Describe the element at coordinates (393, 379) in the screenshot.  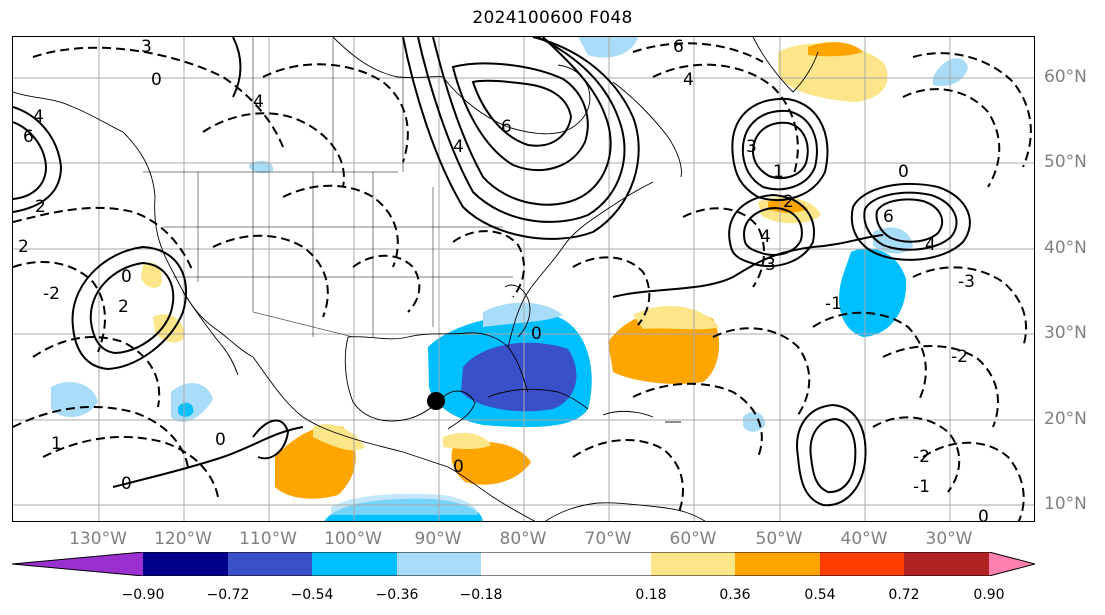
I see `mexico-gulf-coast` at that location.